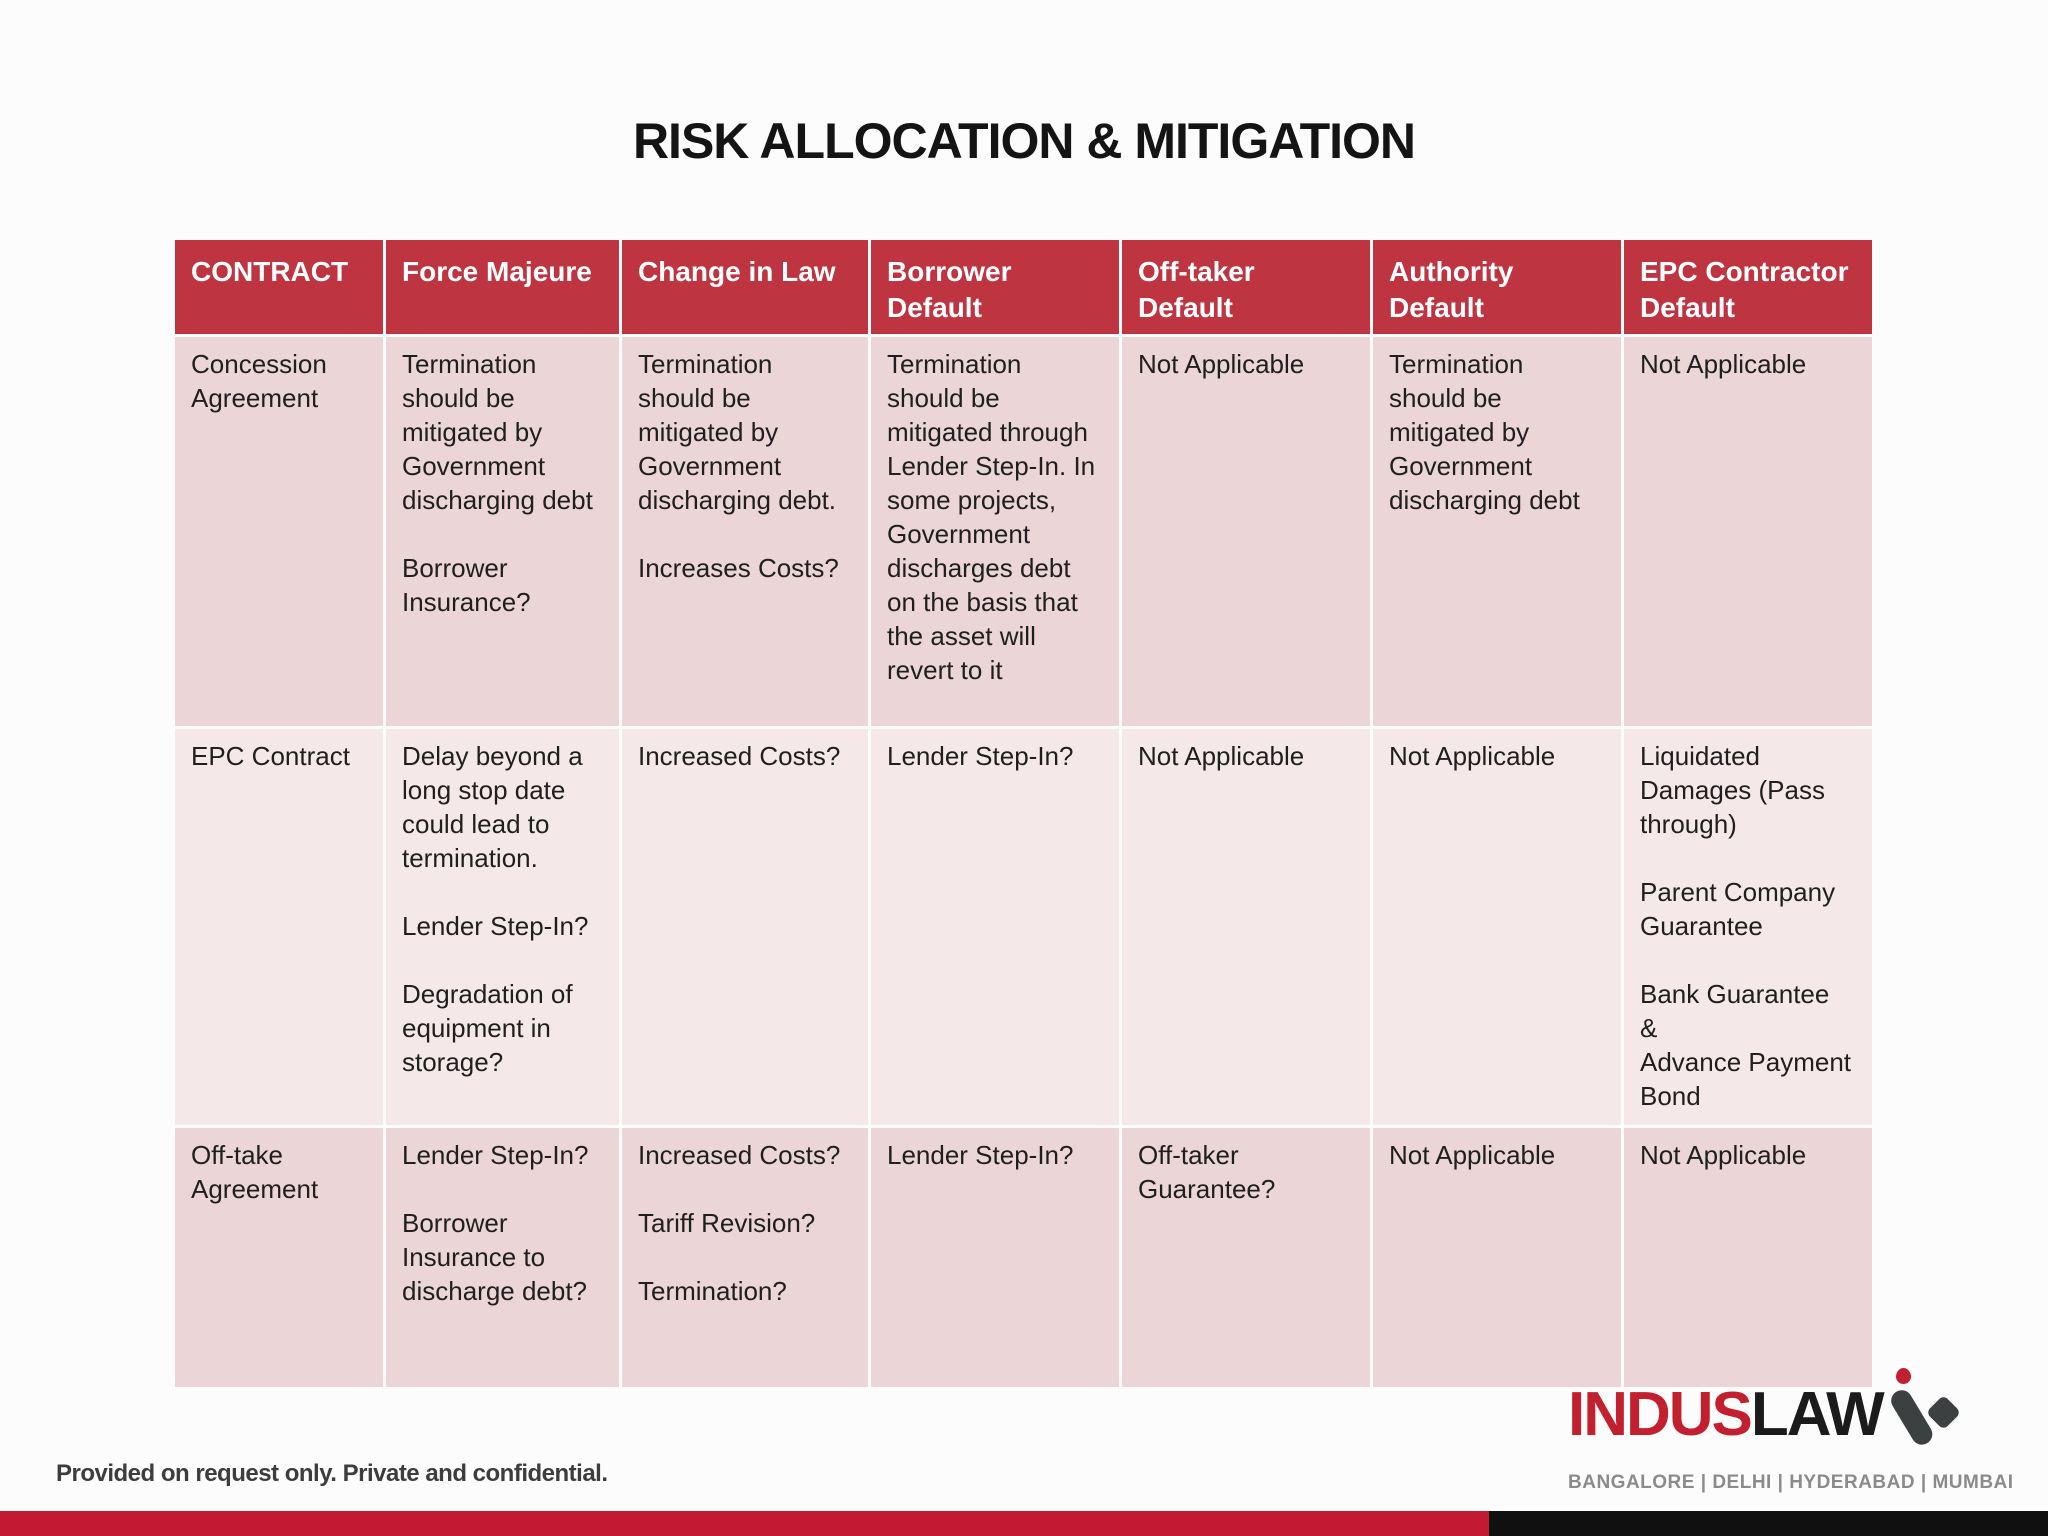 The image size is (2048, 1536). I want to click on induslaw-logo: INDUSLAW, so click(1726, 1415).